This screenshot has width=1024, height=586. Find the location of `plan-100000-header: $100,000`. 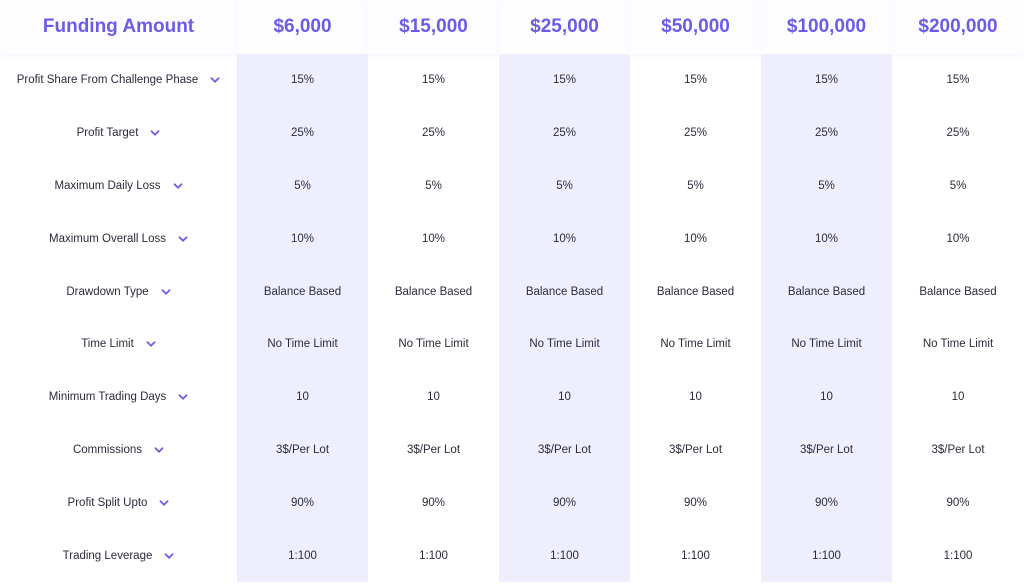

plan-100000-header: $100,000 is located at coordinates (826, 27).